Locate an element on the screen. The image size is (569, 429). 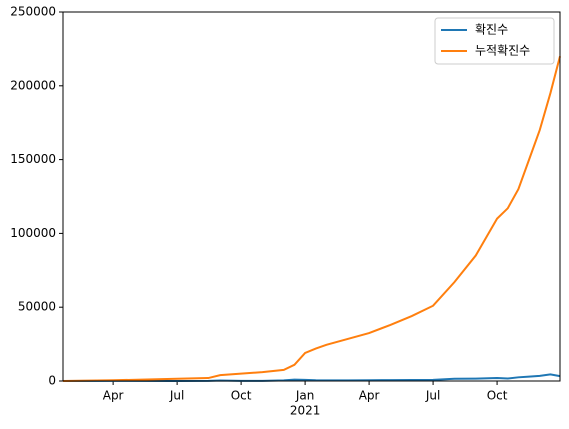
y-tick-label: 0 is located at coordinates (52, 381).